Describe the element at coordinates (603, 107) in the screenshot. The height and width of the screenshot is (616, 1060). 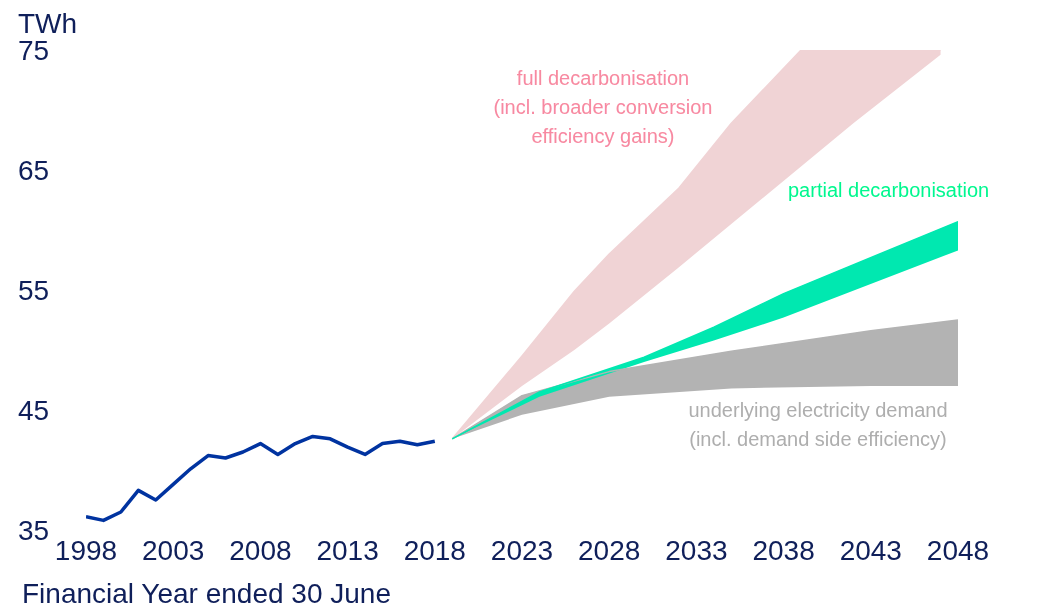
I see `series-name: full decarbonisation (incl. broader conversion efficiency gains)` at that location.